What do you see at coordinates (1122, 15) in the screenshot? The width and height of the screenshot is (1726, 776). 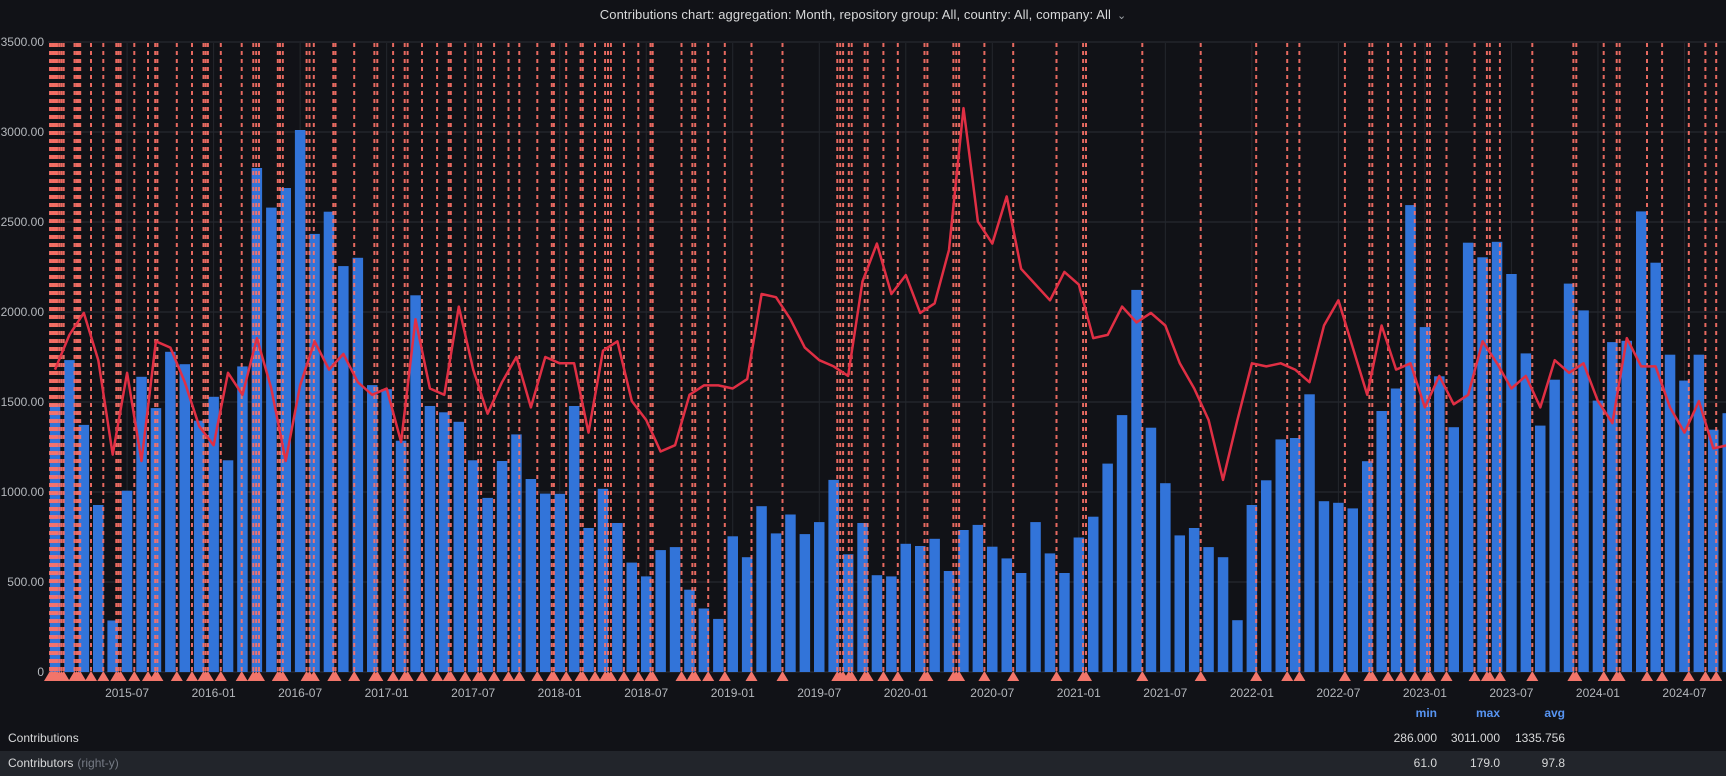 I see `chevron-down-icon: ⌄` at bounding box center [1122, 15].